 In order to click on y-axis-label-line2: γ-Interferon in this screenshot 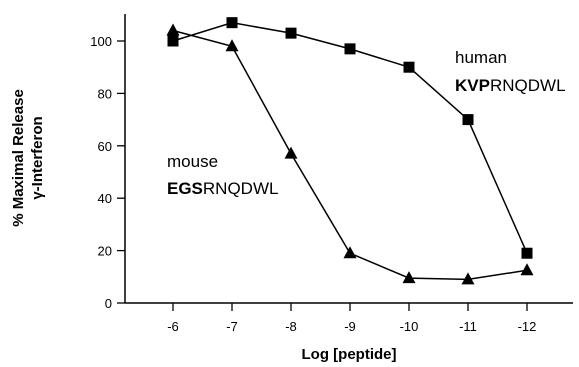, I will do `click(37, 157)`.